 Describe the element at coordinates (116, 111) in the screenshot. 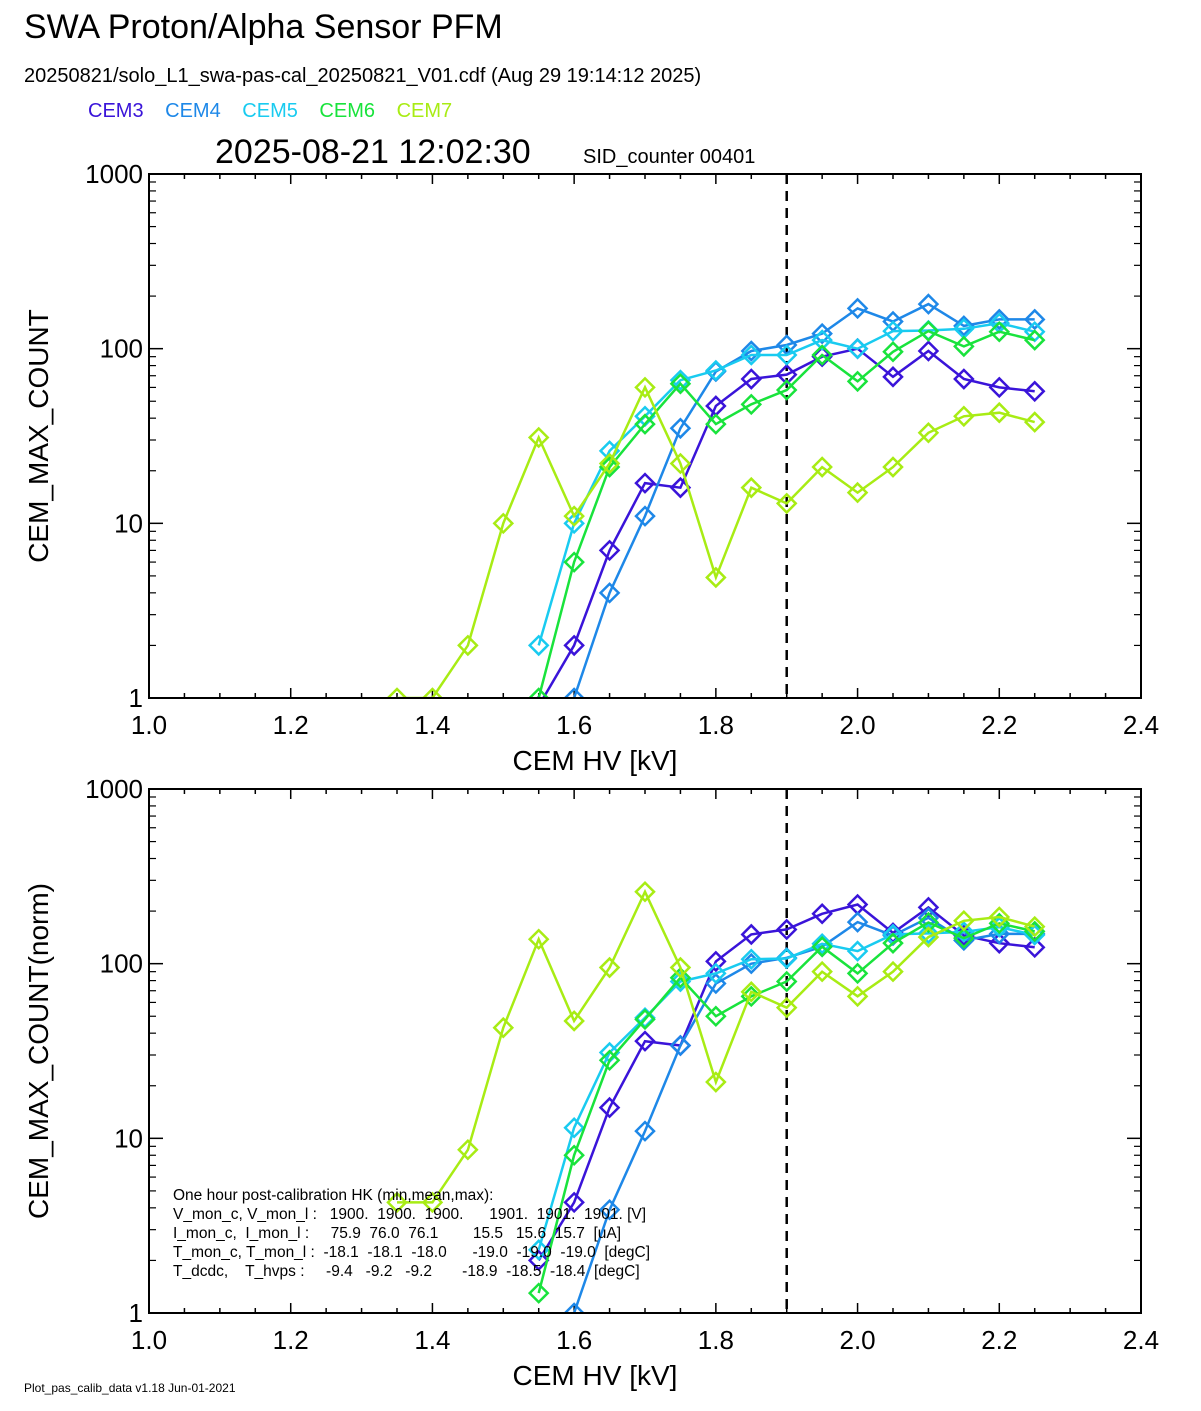

I see `legend-entry-cem3: CEM3` at that location.